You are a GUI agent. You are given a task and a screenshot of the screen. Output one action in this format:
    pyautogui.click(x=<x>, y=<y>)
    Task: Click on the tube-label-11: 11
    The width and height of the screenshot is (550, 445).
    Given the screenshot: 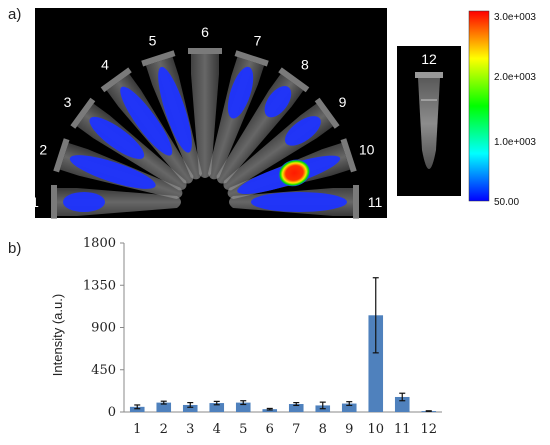 What is the action you would take?
    pyautogui.click(x=375, y=202)
    